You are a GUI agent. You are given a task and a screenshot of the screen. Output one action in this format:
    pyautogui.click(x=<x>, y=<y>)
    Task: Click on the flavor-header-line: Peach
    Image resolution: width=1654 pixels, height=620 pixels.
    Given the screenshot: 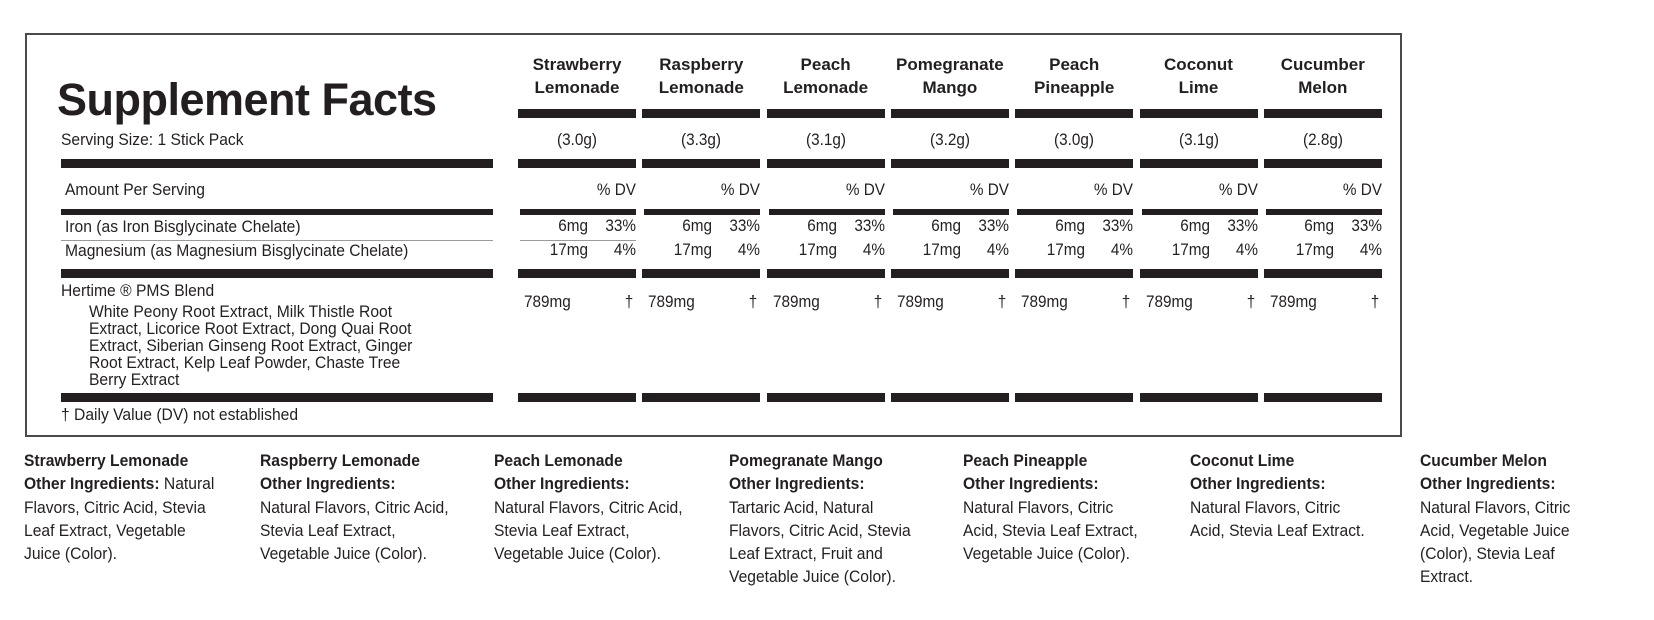 What is the action you would take?
    pyautogui.click(x=825, y=64)
    